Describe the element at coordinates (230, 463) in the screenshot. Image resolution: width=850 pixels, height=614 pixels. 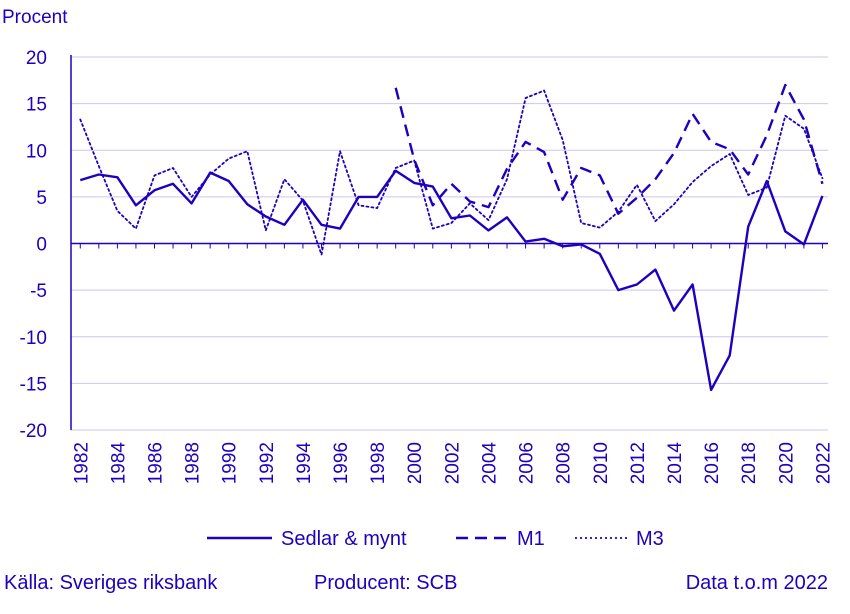
I see `x-tick-label: 1990` at that location.